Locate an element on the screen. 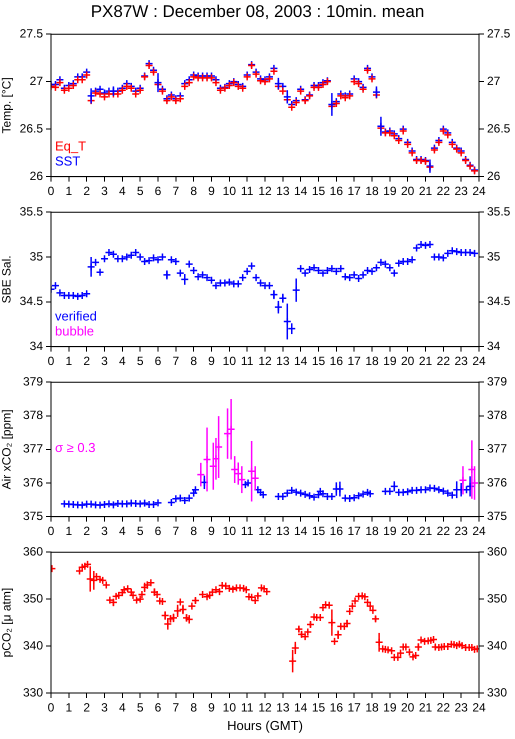  y-axis-title: pCO₂ [μ atm] is located at coordinates (7, 623).